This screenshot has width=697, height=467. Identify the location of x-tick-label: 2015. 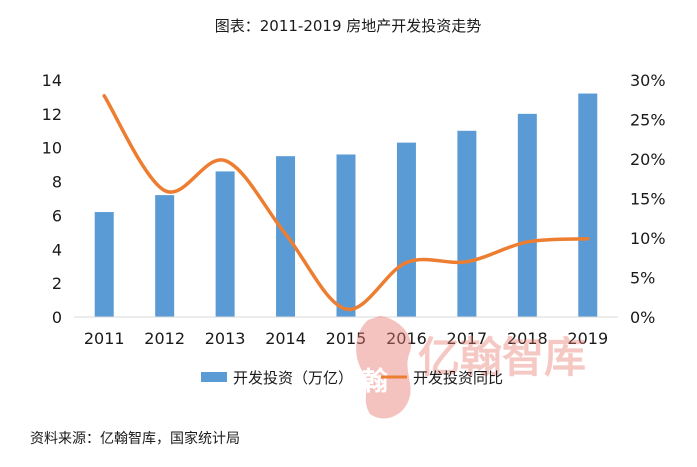
(346, 338).